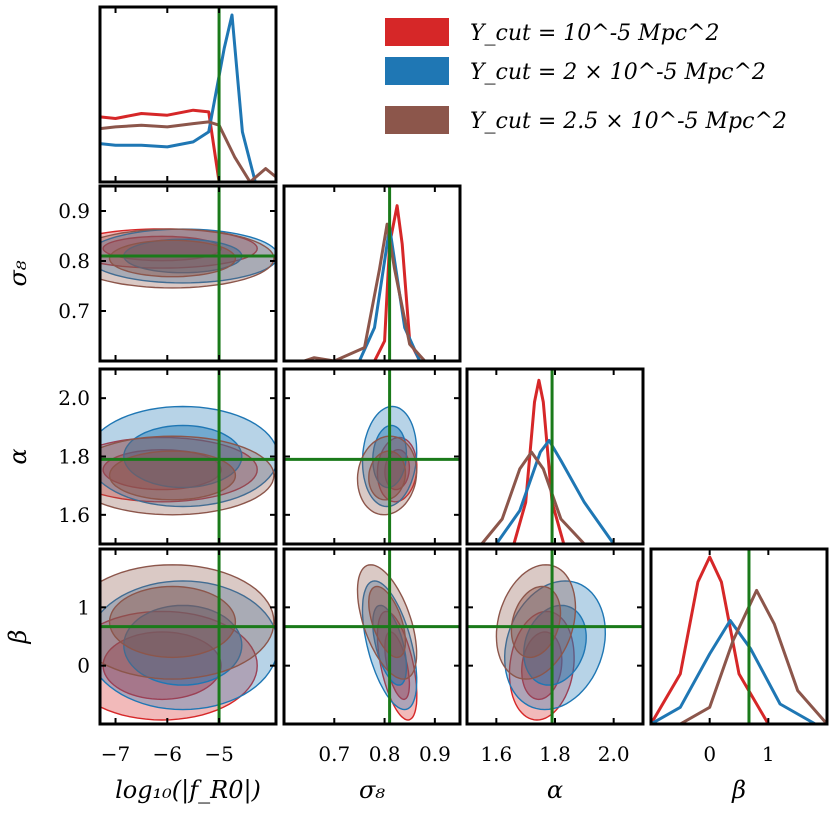 Image resolution: width=832 pixels, height=817 pixels. What do you see at coordinates (74, 457) in the screenshot?
I see `y-tick-label-alpha: 1.8` at bounding box center [74, 457].